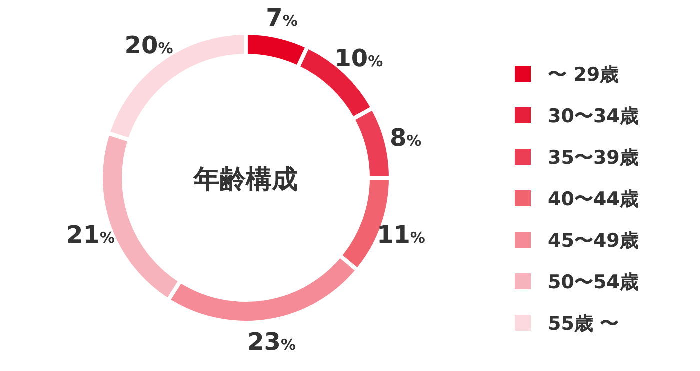 The height and width of the screenshot is (371, 700). What do you see at coordinates (245, 180) in the screenshot?
I see `text: 年齢構成` at bounding box center [245, 180].